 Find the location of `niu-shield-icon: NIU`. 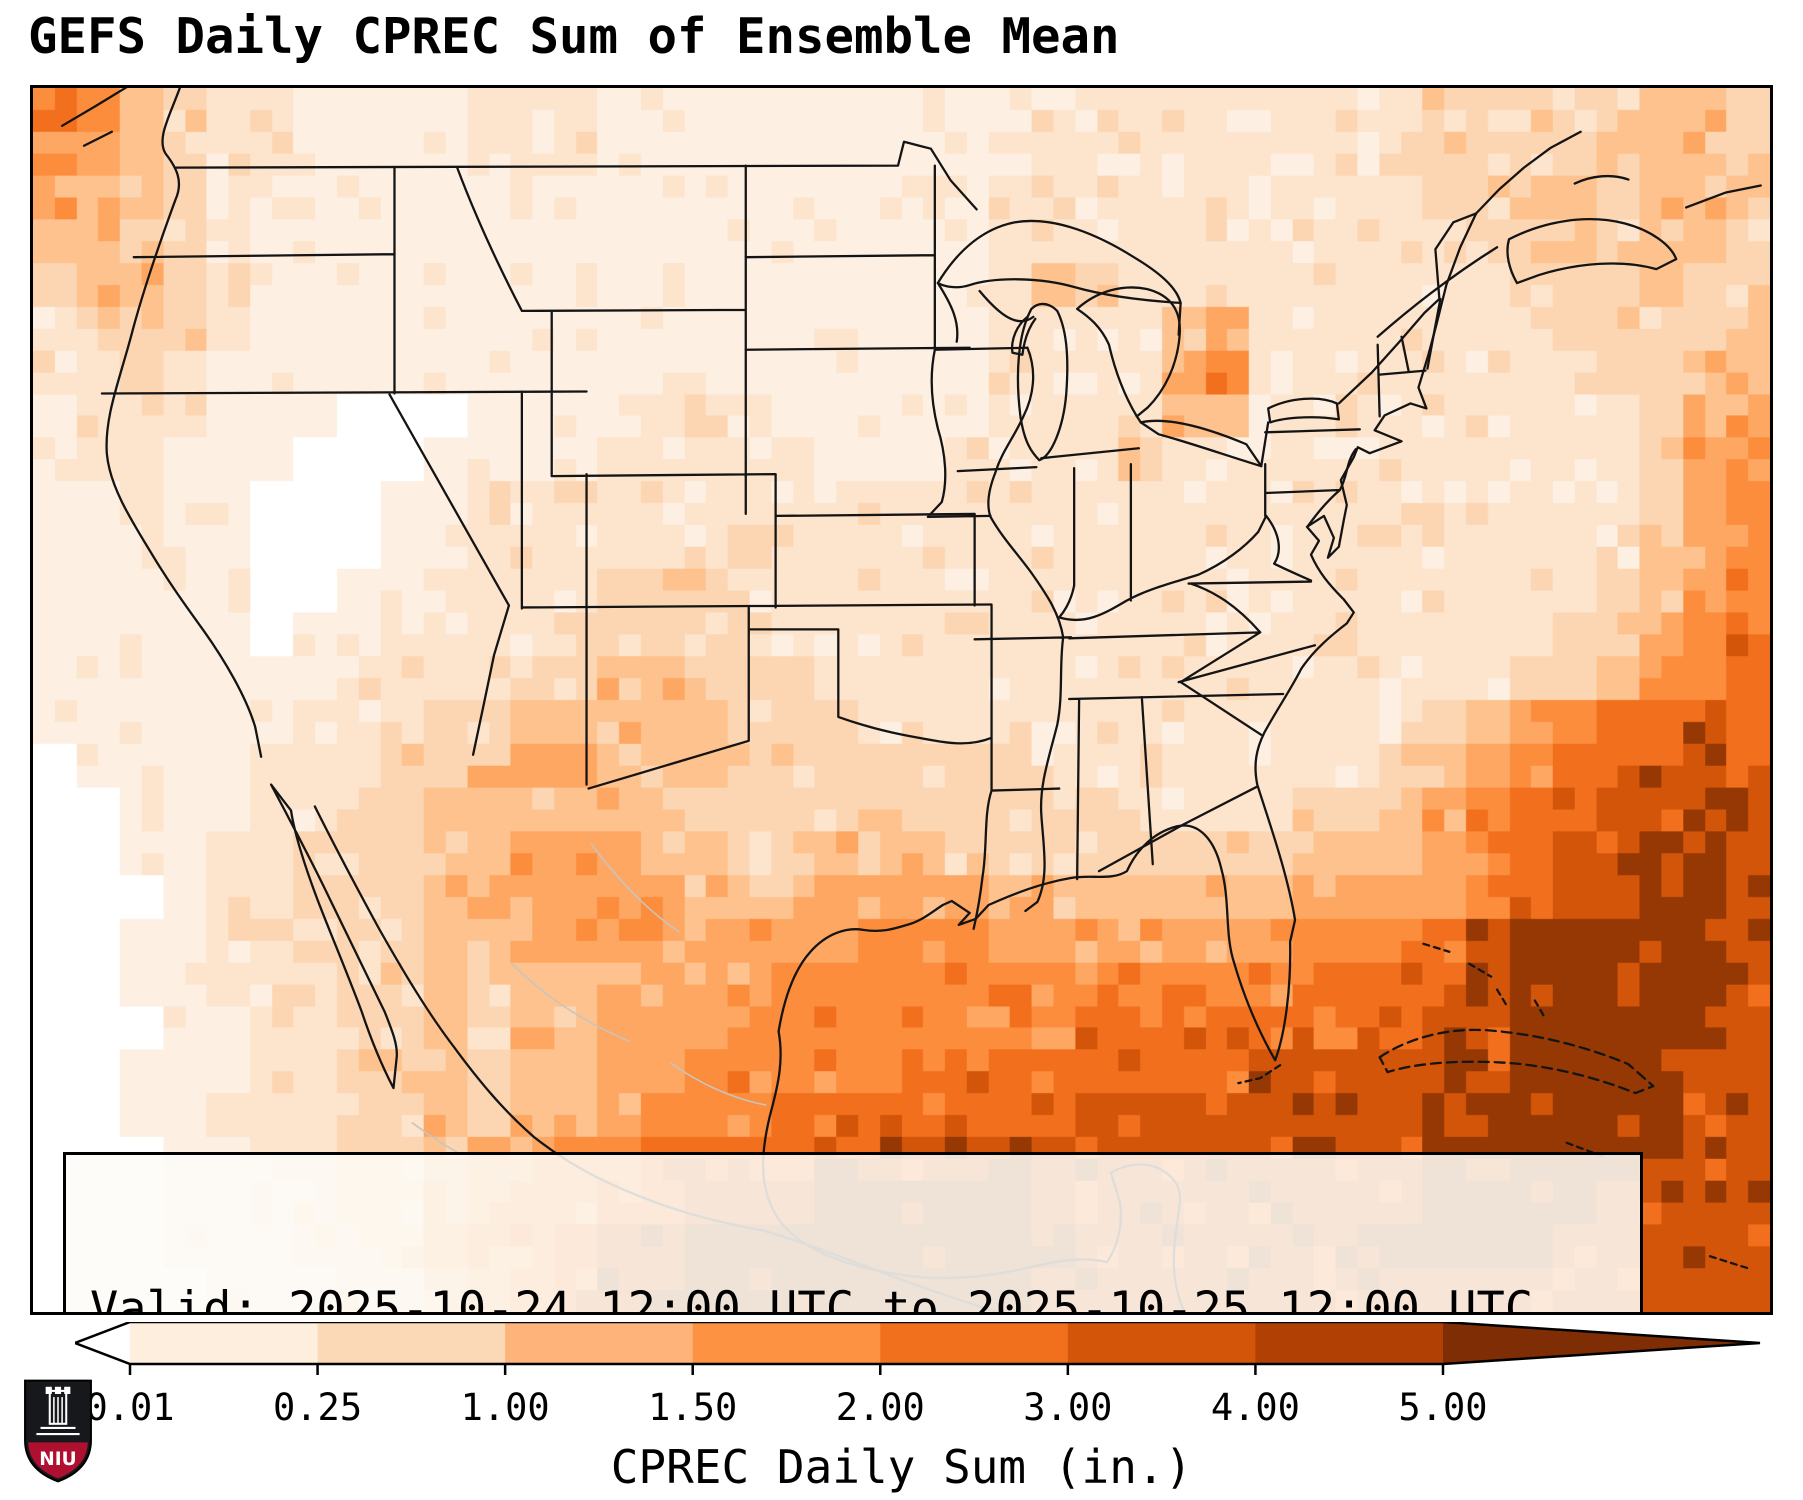

niu-shield-icon: NIU is located at coordinates (58, 1431).